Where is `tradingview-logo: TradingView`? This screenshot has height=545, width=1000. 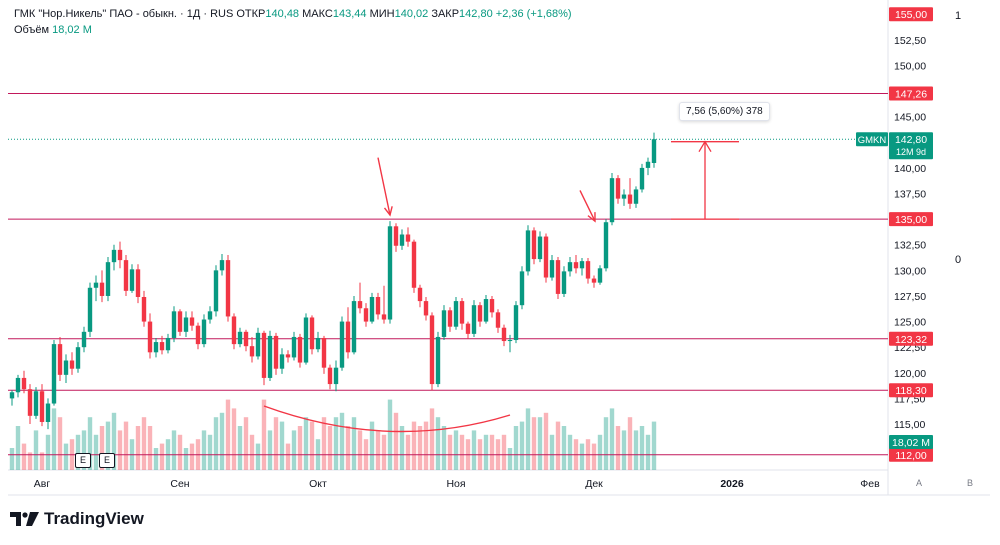 tradingview-logo: TradingView is located at coordinates (77, 519).